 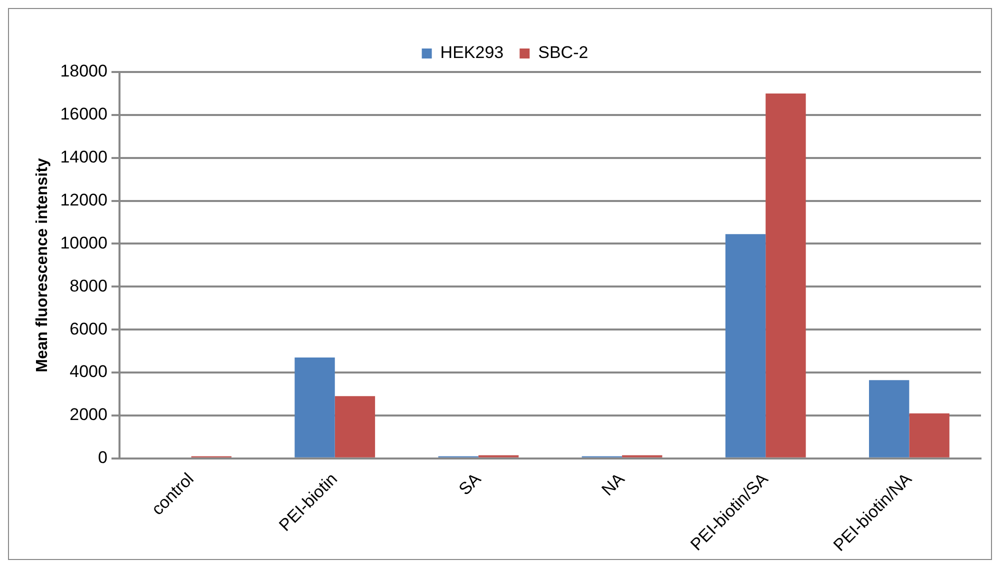 What do you see at coordinates (84, 71) in the screenshot?
I see `y-tick-label: 18000` at bounding box center [84, 71].